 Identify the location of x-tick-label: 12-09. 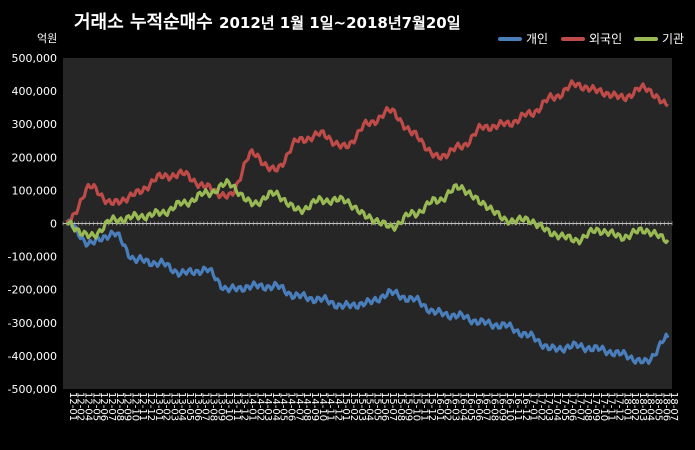
(127, 406).